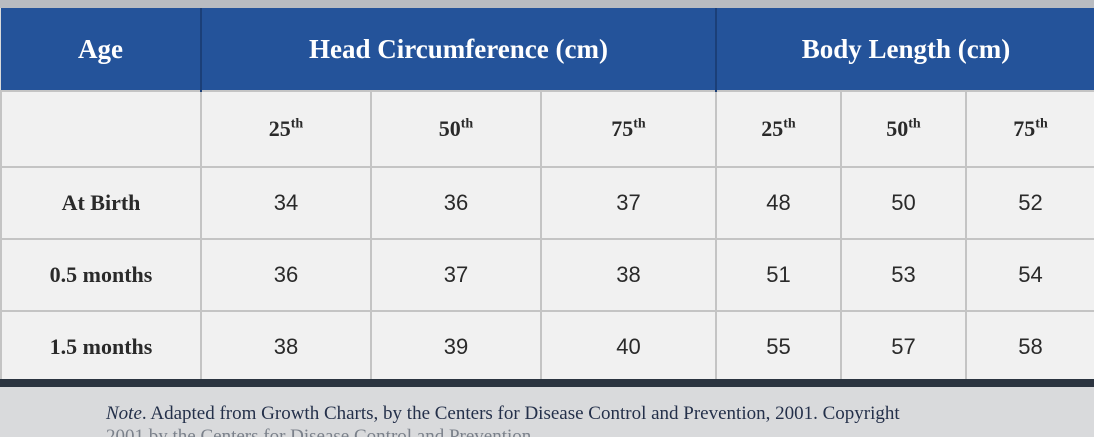  Describe the element at coordinates (456, 347) in the screenshot. I see `value-cell: 39` at that location.